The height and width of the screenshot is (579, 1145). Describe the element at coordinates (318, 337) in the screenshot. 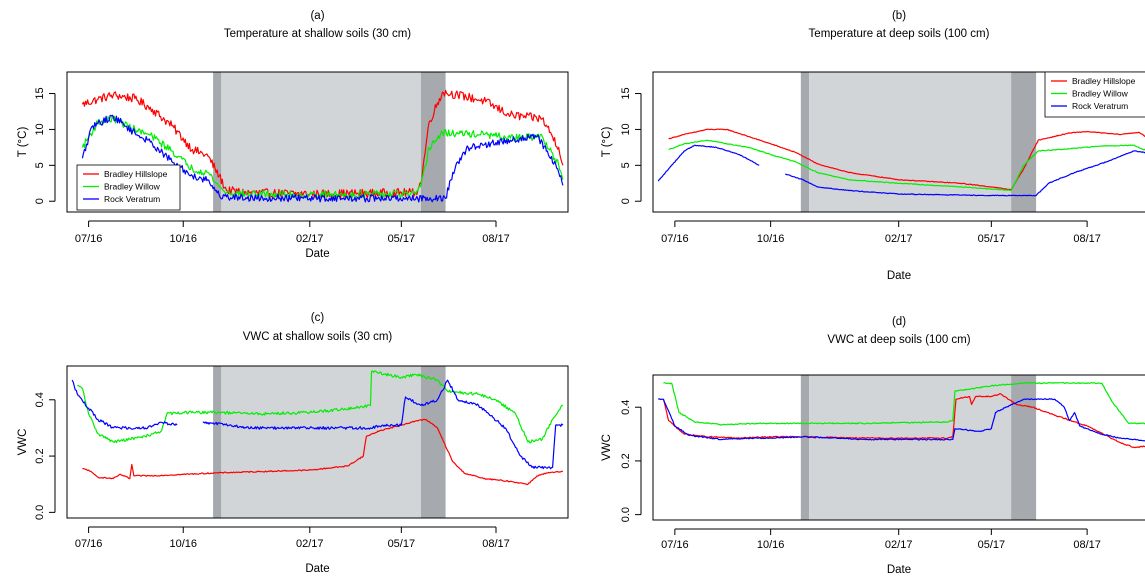

I see `panel-title: VWC at shallow soils (30 cm)` at that location.